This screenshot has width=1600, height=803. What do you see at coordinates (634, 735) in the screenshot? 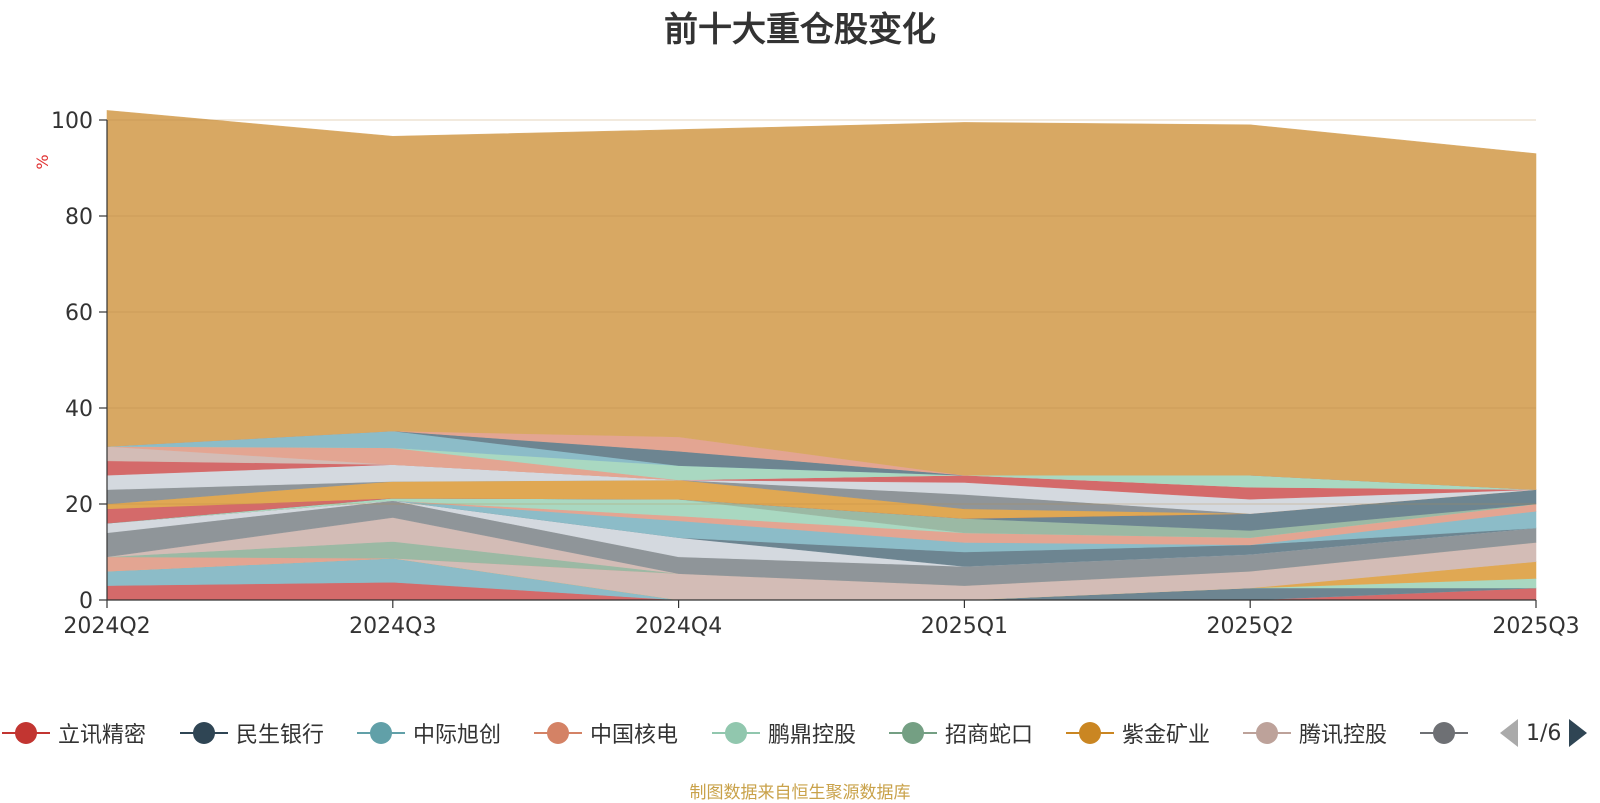
I see `legend-label: 中国核电` at bounding box center [634, 735].